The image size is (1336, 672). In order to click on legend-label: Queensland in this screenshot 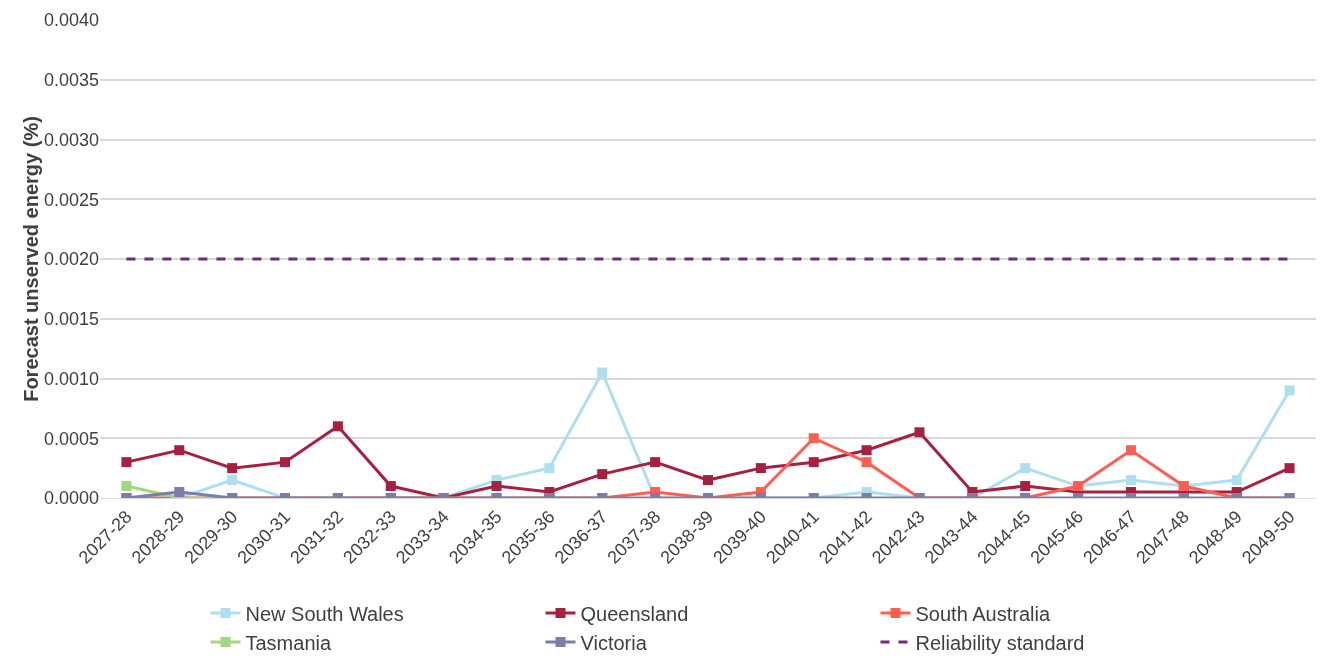, I will do `click(634, 613)`.